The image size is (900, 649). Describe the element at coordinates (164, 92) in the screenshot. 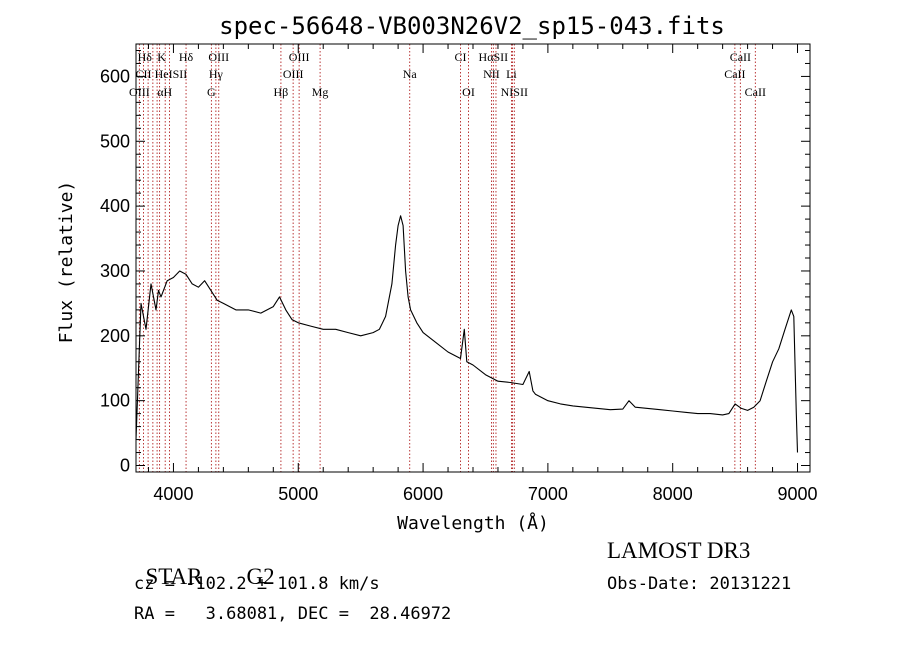

I see `emission-line-label: αH` at that location.